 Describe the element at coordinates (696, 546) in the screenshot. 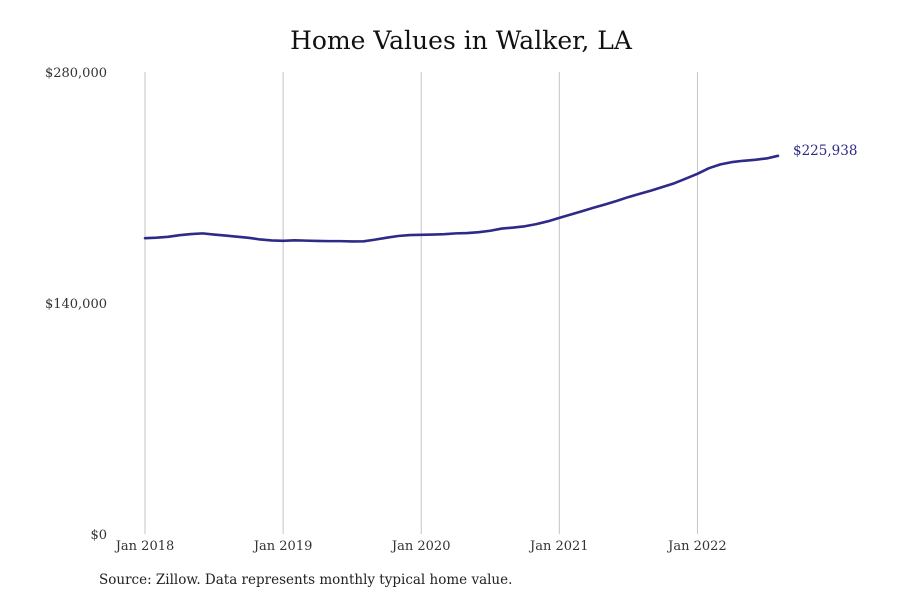

I see `x-tick-label: Jan 2022` at that location.